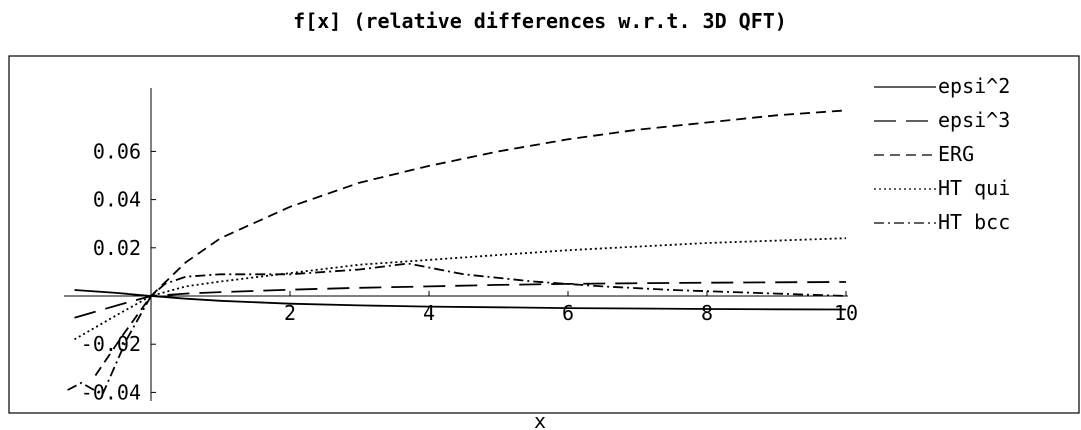 This screenshot has height=430, width=1081. I want to click on y-tick-label: 0.06, so click(117, 151).